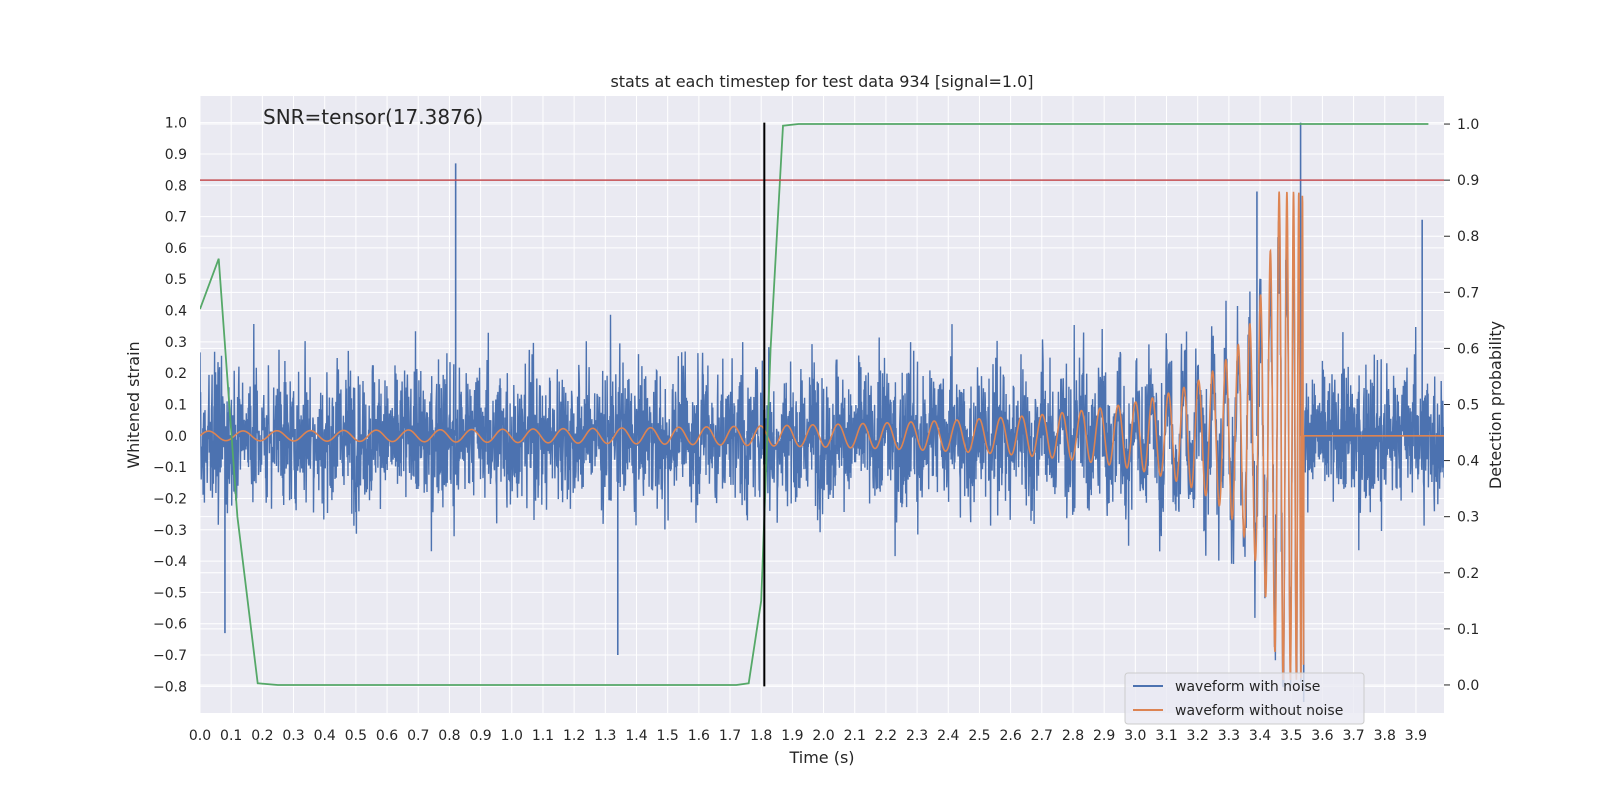  What do you see at coordinates (1468, 181) in the screenshot?
I see `y2-tick-label: 0.9` at bounding box center [1468, 181].